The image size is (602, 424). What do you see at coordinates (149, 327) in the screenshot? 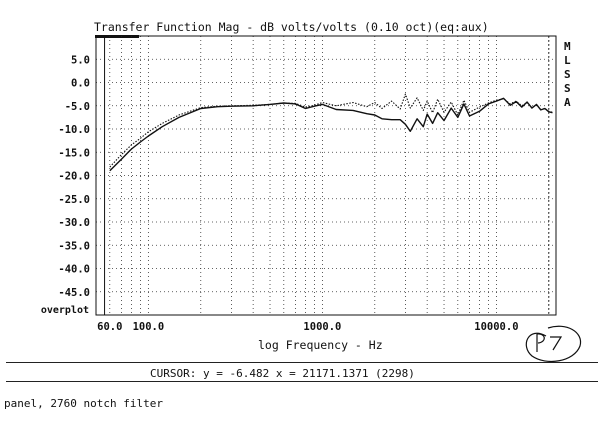
I see `x-tick-label: 100.0` at bounding box center [149, 327].